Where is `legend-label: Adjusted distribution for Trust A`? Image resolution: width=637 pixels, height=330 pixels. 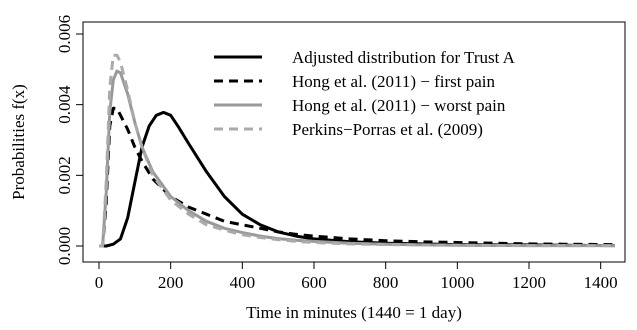
legend-label: Adjusted distribution for Trust A is located at coordinates (404, 57).